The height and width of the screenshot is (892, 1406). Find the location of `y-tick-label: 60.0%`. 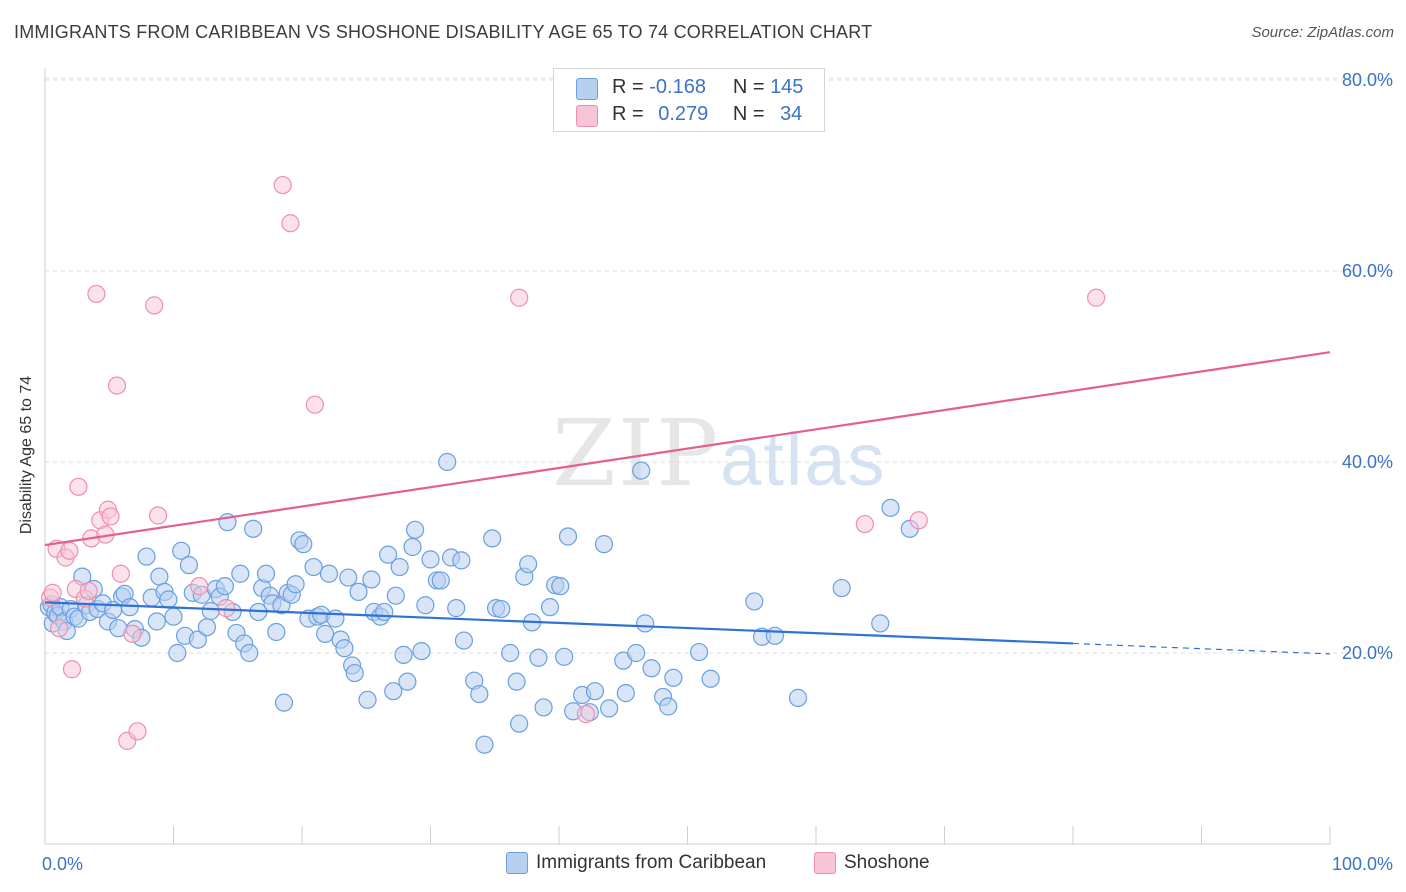

y-tick-label: 60.0% is located at coordinates (1367, 271).